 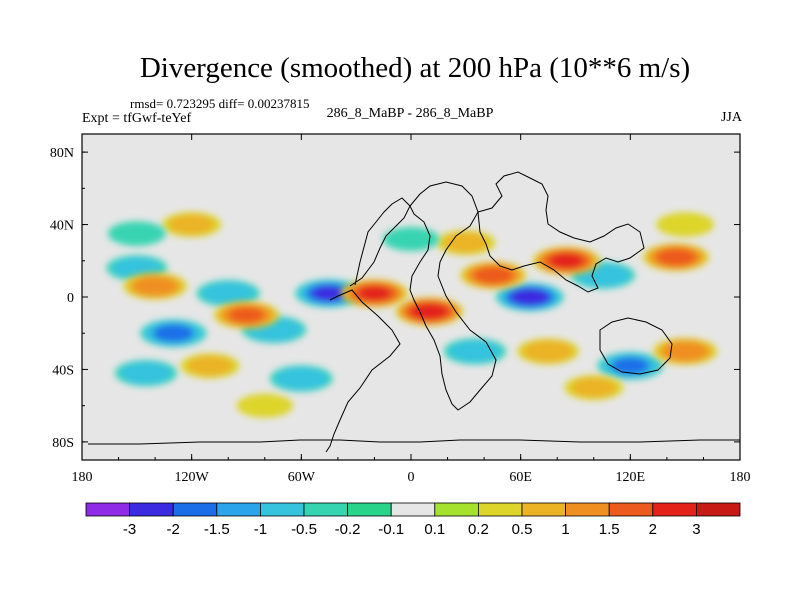 What do you see at coordinates (520, 477) in the screenshot?
I see `x-tick-label: 60E` at bounding box center [520, 477].